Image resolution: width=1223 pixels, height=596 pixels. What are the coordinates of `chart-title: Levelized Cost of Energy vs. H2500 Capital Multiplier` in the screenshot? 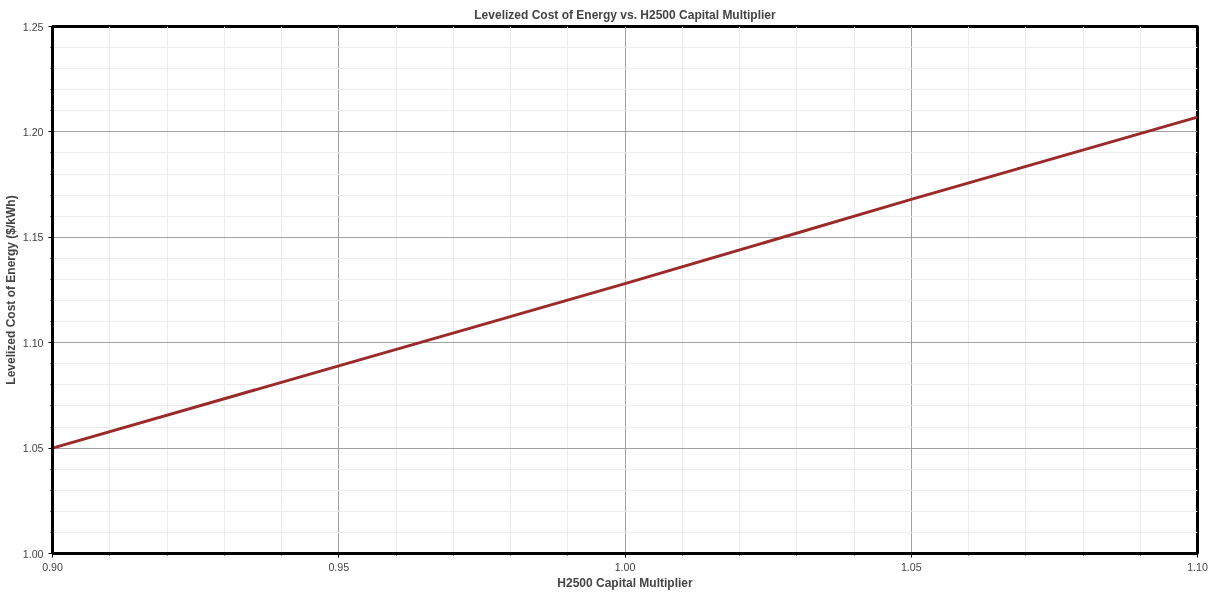 It's located at (625, 14).